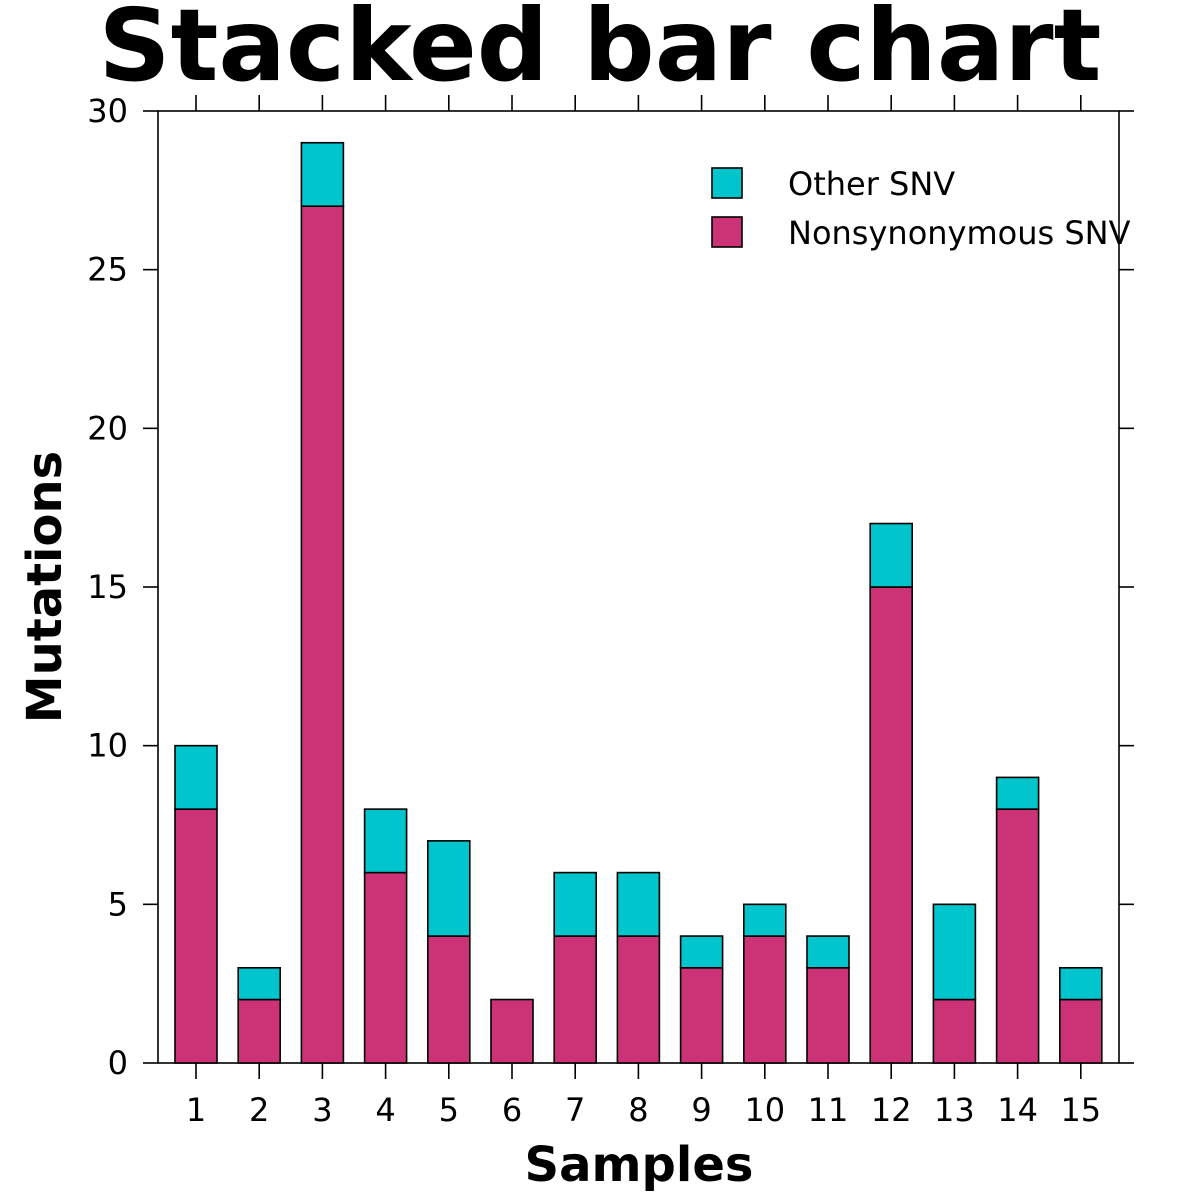  What do you see at coordinates (701, 1110) in the screenshot?
I see `x-tick-label: 9` at bounding box center [701, 1110].